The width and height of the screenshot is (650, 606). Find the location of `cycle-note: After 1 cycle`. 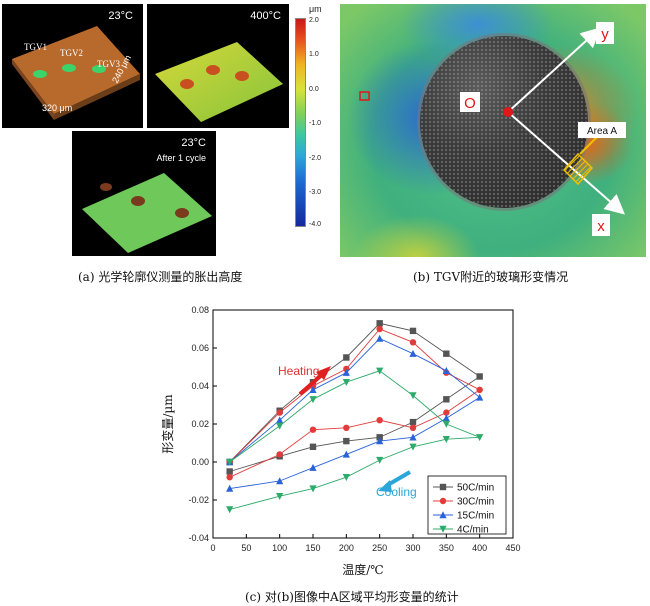

cycle-note: After 1 cycle is located at coordinates (181, 158).